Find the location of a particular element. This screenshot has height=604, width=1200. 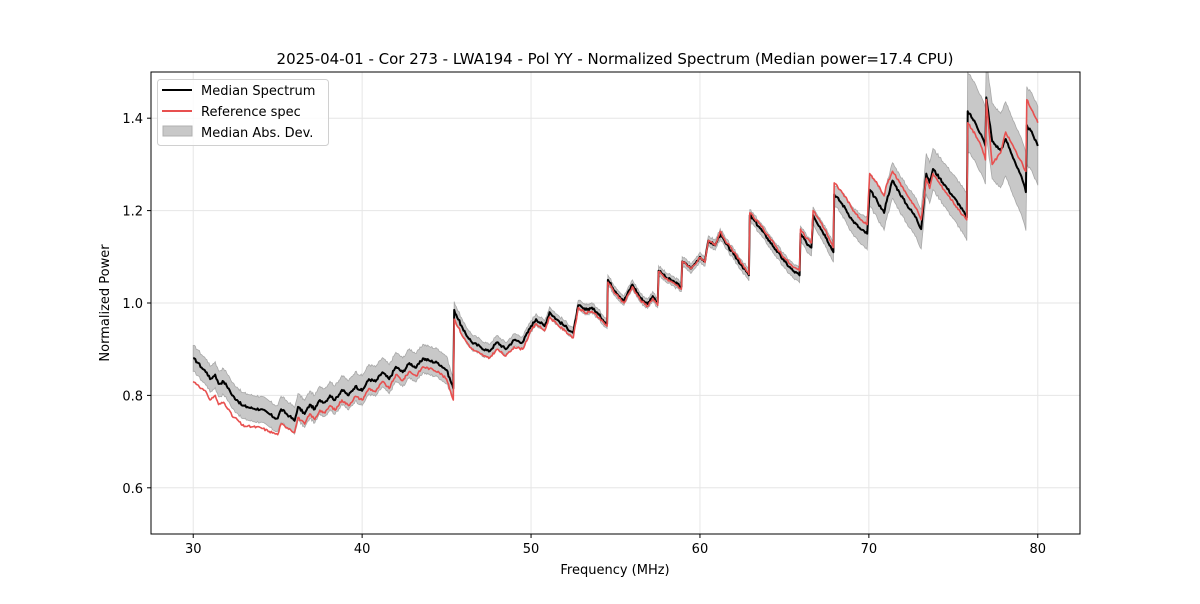

x-tick-label: 50 is located at coordinates (531, 549).